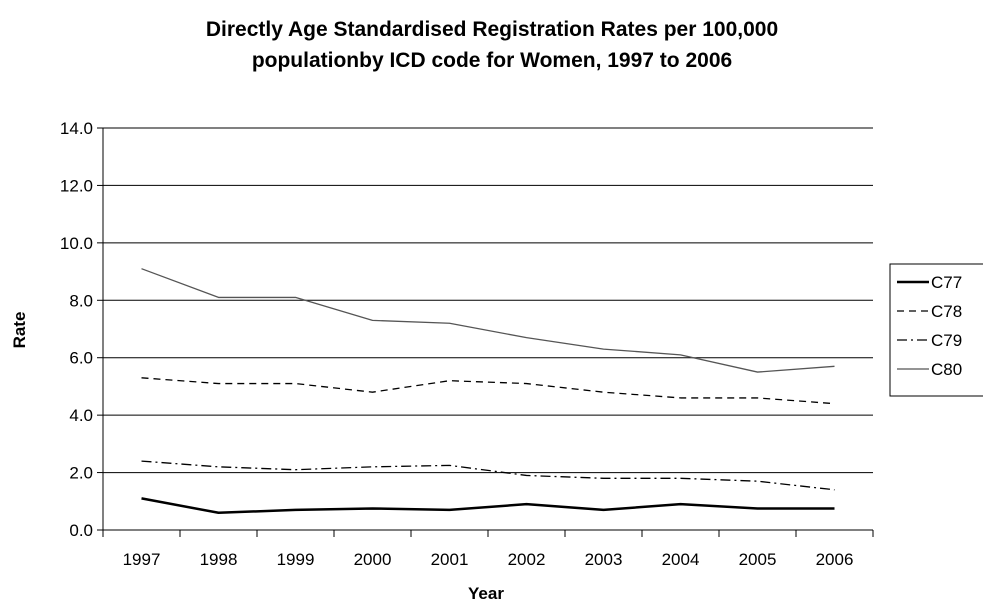  I want to click on y-tick-label: 8.0, so click(81, 300).